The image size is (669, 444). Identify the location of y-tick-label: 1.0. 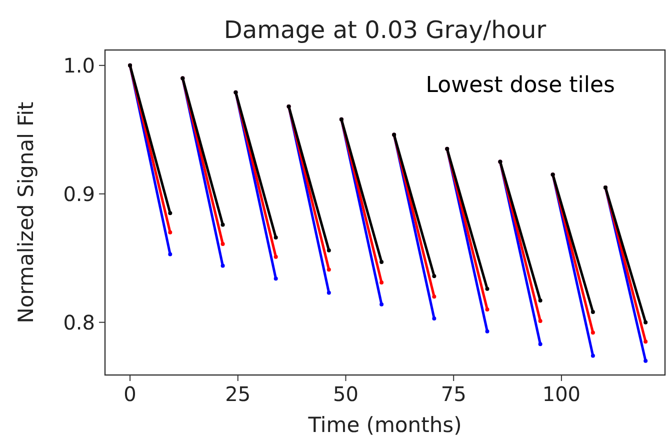
(79, 65).